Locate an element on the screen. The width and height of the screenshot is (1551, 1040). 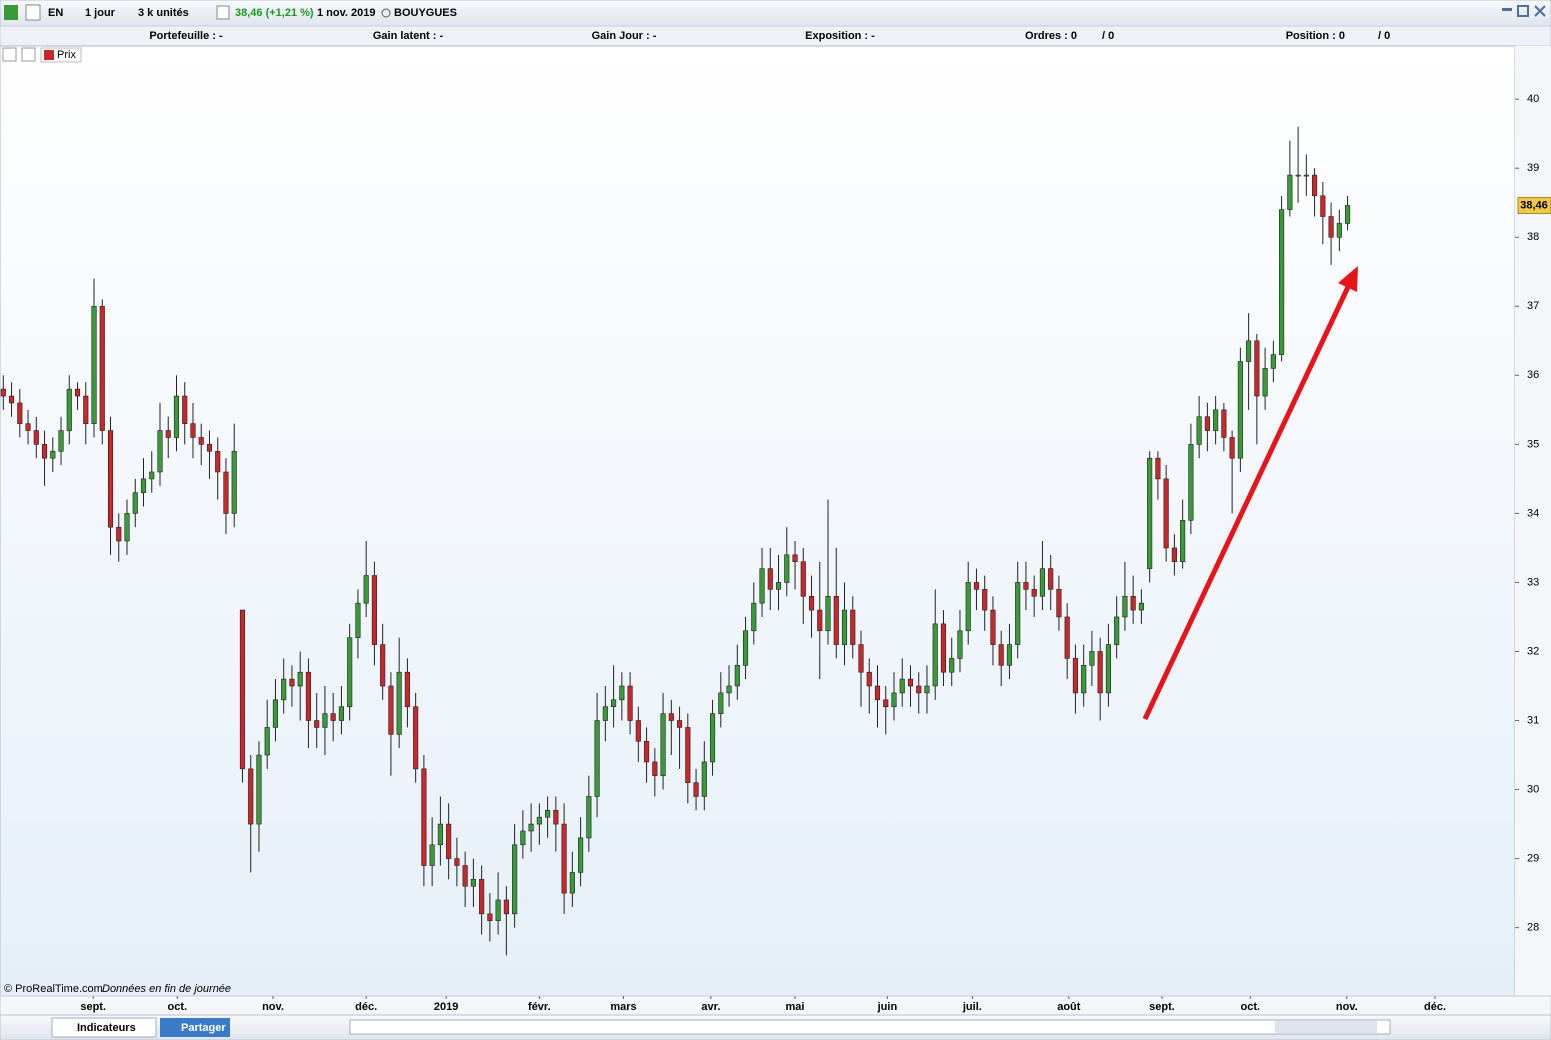
scrollbar is located at coordinates (870, 1027).